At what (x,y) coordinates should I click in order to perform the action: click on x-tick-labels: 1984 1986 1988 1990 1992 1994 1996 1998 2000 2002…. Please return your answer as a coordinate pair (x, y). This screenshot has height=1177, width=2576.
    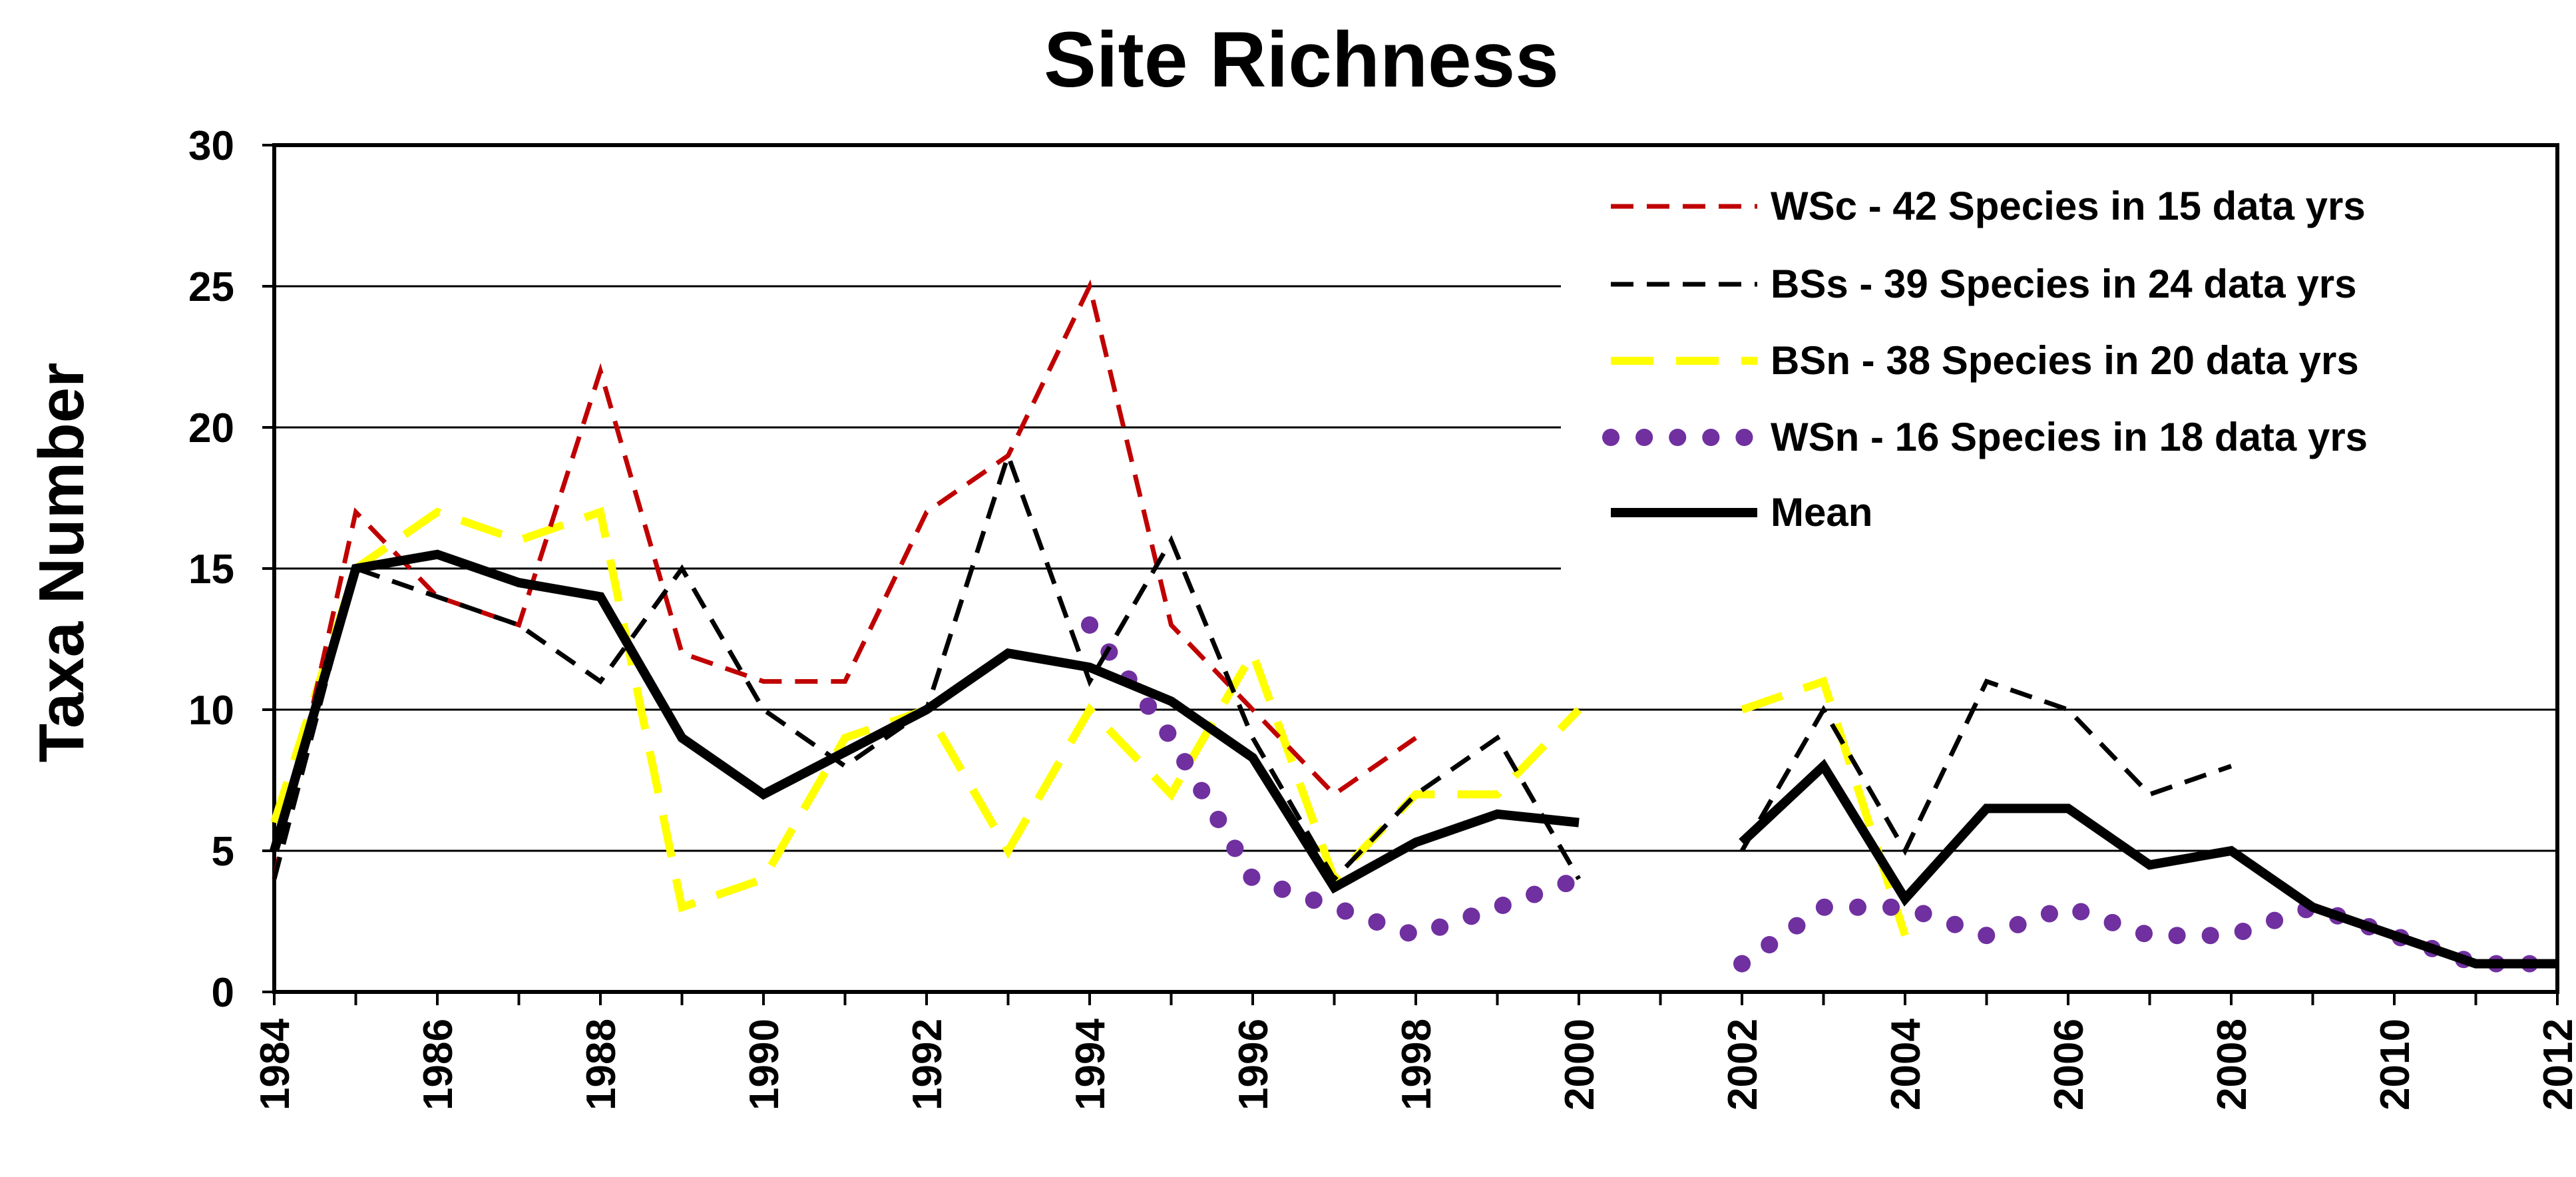
    Looking at the image, I should click on (1414, 1064).